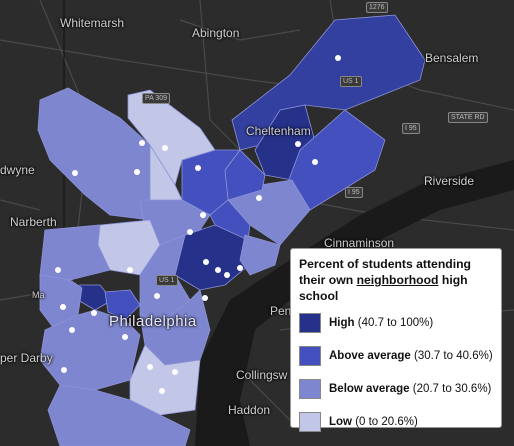  I want to click on legend-swatch-below, so click(310, 389).